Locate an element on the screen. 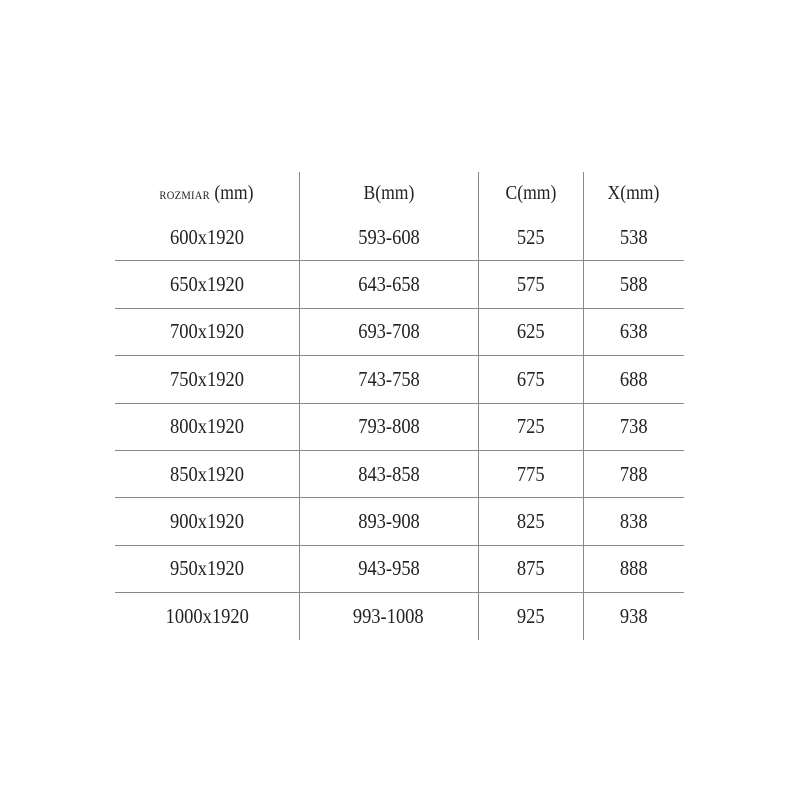  cell-value: 643-658 is located at coordinates (388, 284).